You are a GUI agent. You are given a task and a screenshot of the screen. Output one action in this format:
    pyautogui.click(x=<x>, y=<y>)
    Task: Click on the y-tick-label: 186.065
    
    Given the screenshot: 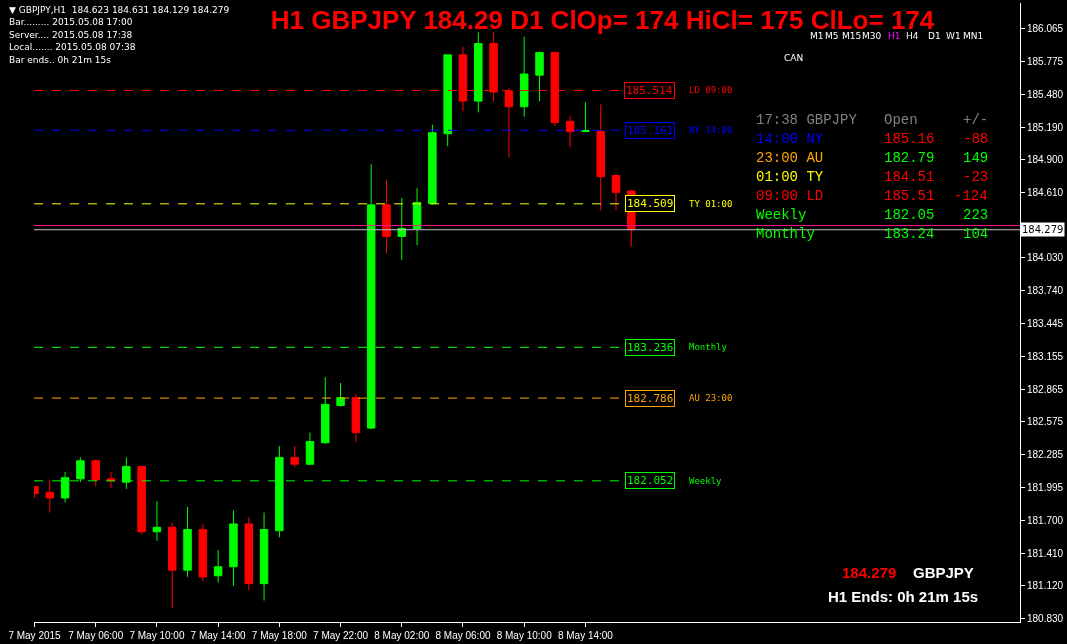 What is the action you would take?
    pyautogui.click(x=1045, y=28)
    